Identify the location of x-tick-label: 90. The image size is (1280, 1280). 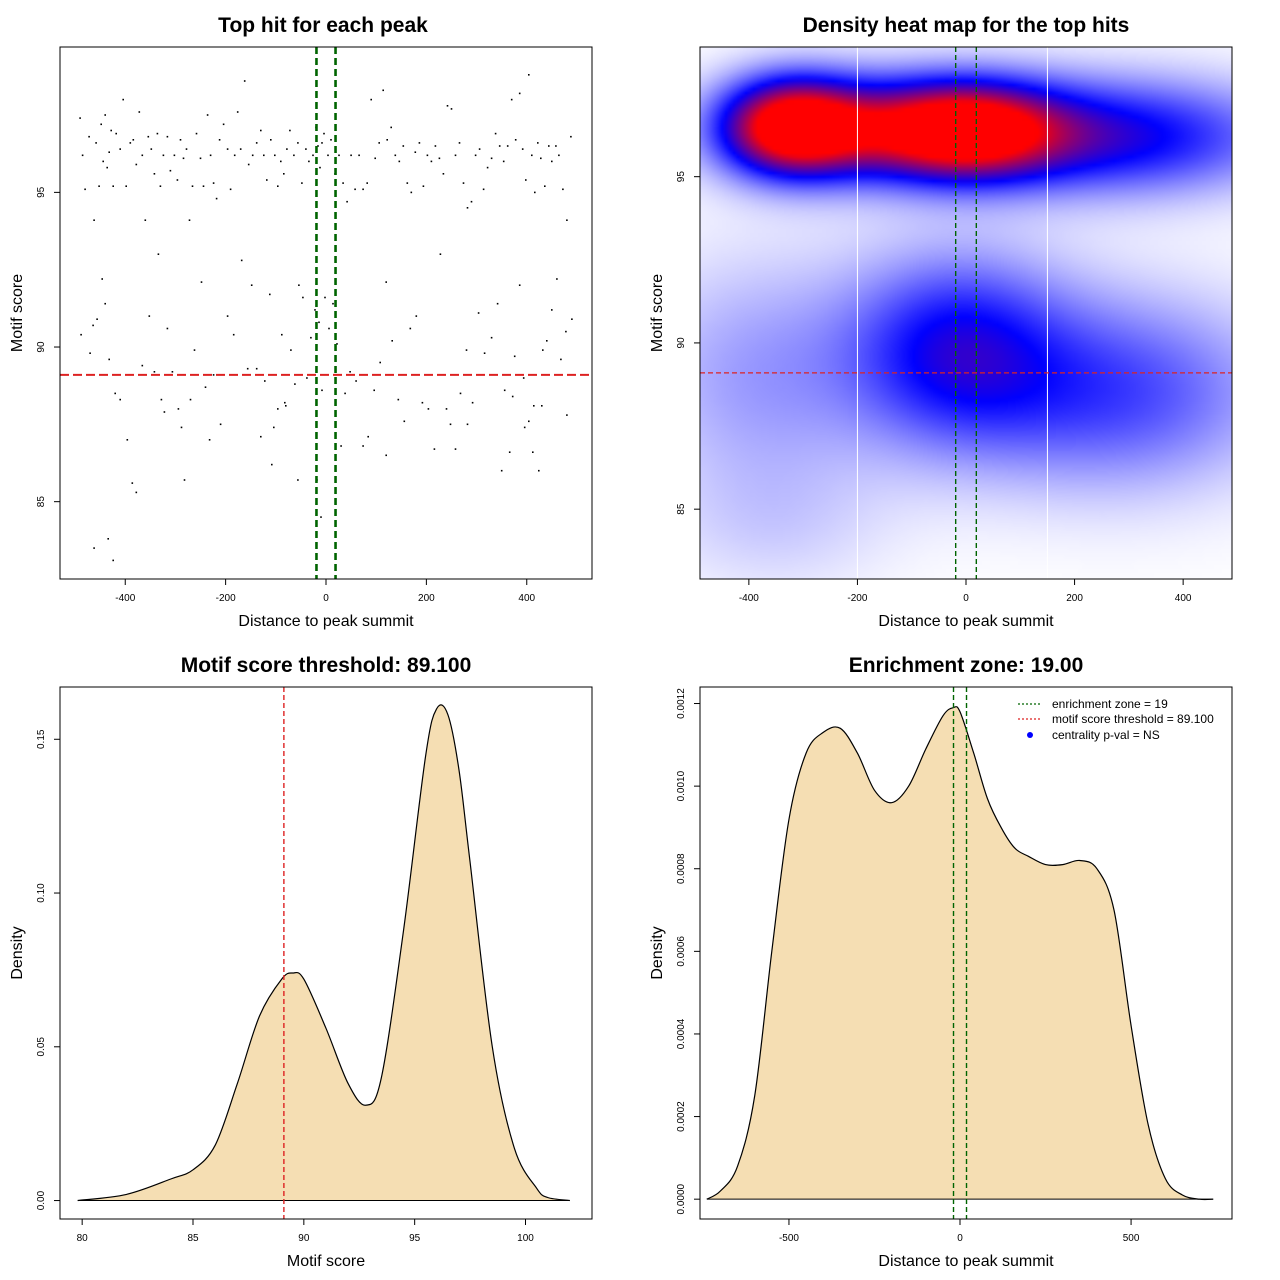
(304, 1238).